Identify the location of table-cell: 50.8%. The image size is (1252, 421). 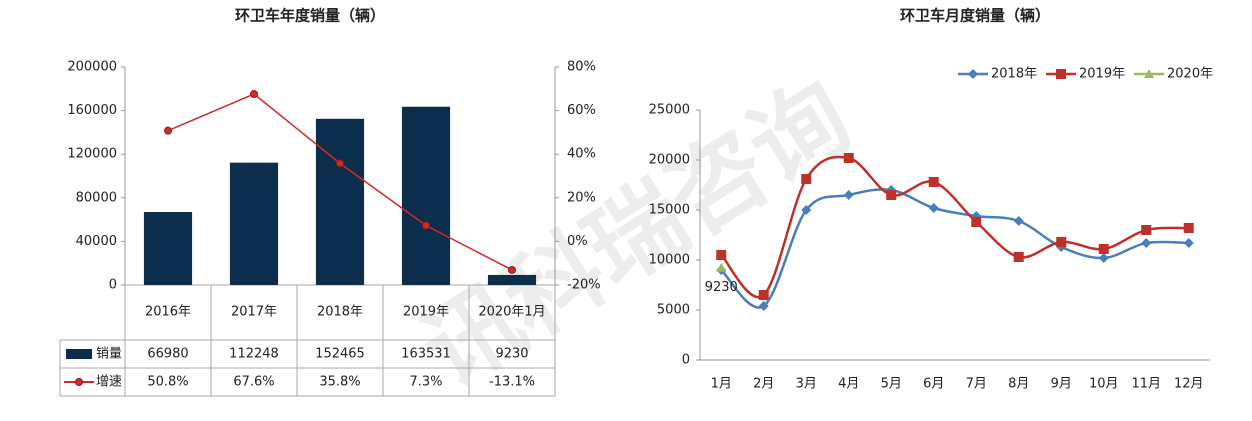
(167, 382).